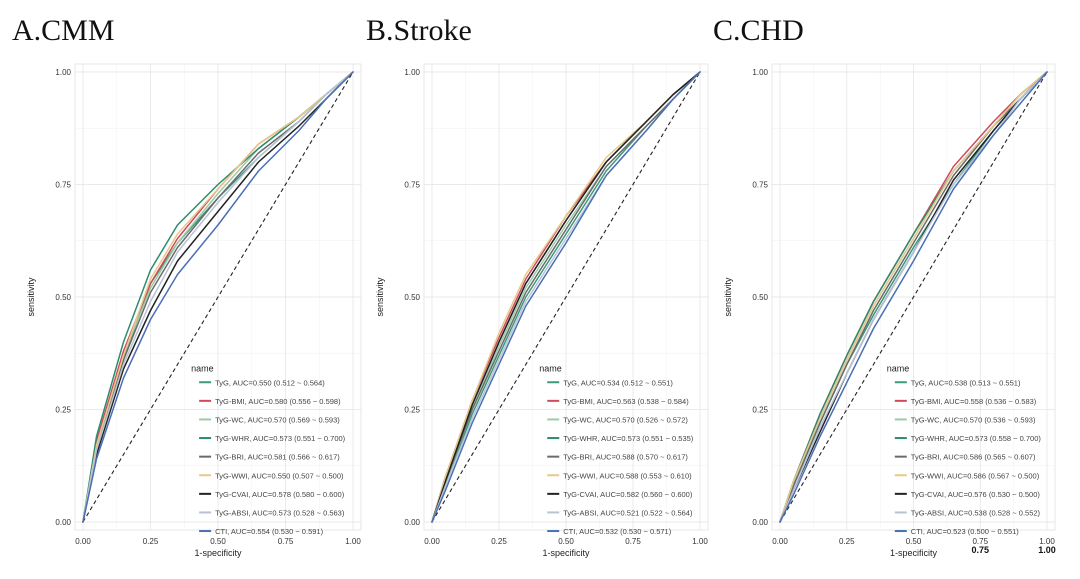  What do you see at coordinates (628, 438) in the screenshot?
I see `legend-label: TyG-WHR, AUC=0.573 (0.551 ~ 0.535)` at bounding box center [628, 438].